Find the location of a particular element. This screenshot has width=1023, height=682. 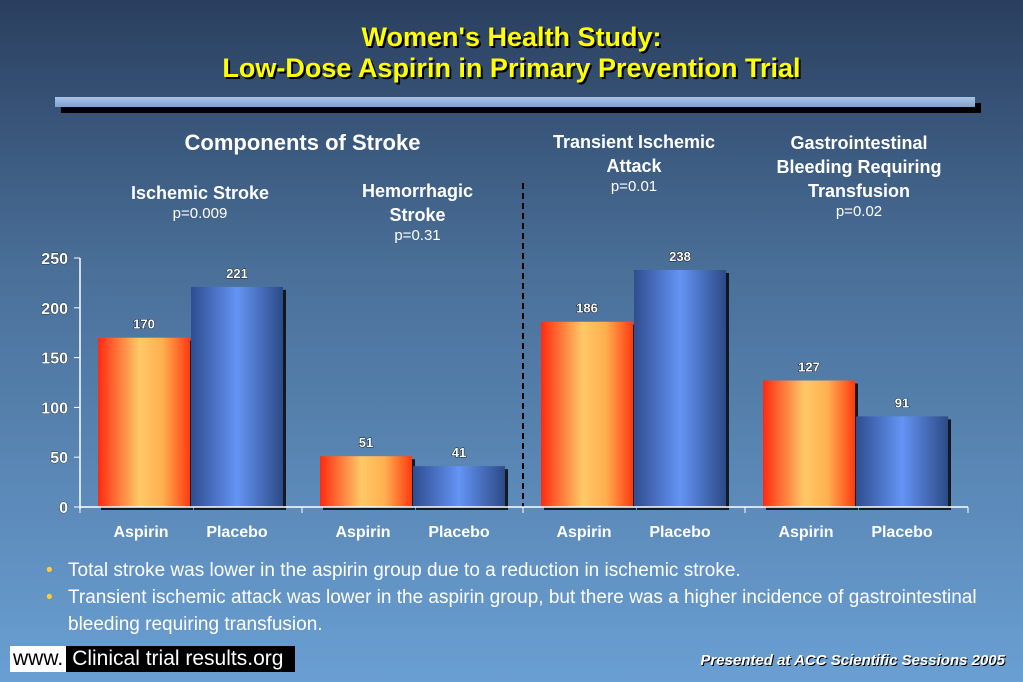

bar-value-label: 41 is located at coordinates (459, 452).